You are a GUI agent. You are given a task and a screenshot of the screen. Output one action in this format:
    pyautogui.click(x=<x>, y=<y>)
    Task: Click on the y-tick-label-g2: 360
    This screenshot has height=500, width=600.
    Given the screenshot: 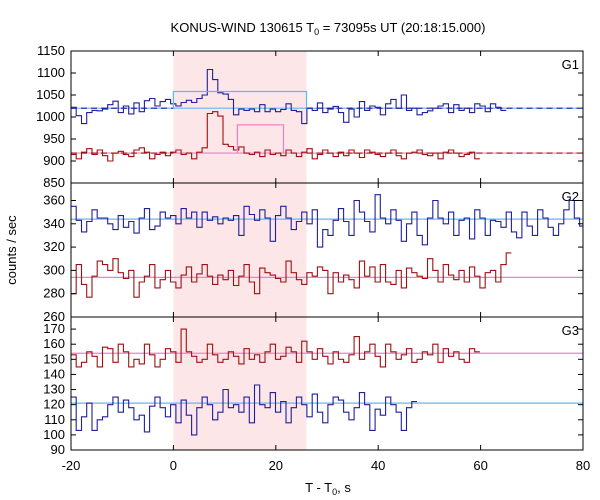 What is the action you would take?
    pyautogui.click(x=54, y=199)
    